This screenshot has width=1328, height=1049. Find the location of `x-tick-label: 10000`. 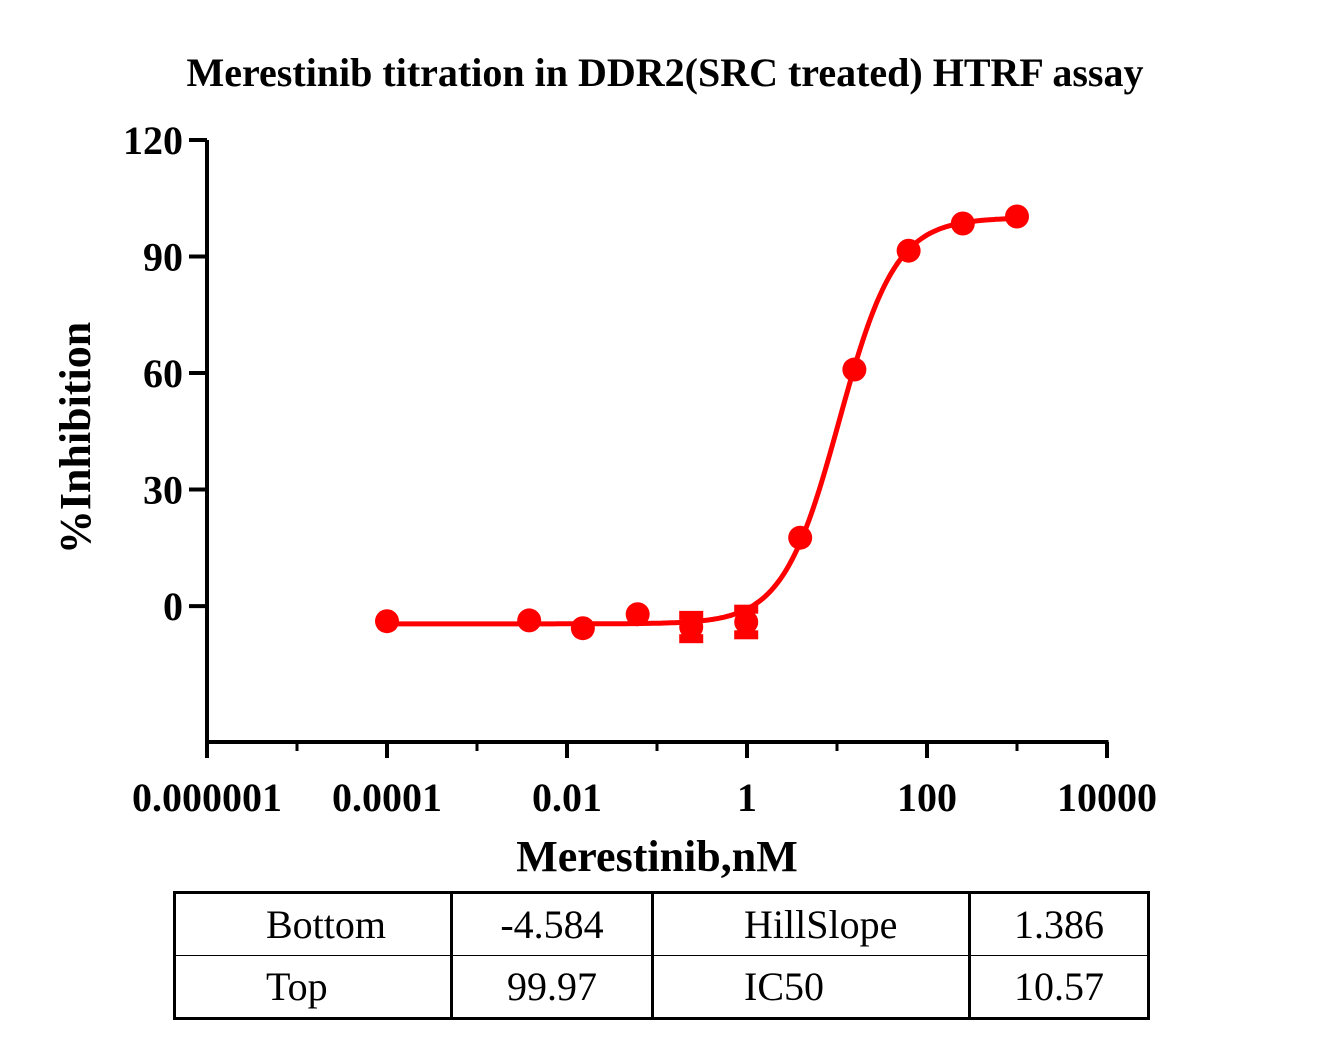

x-tick-label: 10000 is located at coordinates (1107, 797).